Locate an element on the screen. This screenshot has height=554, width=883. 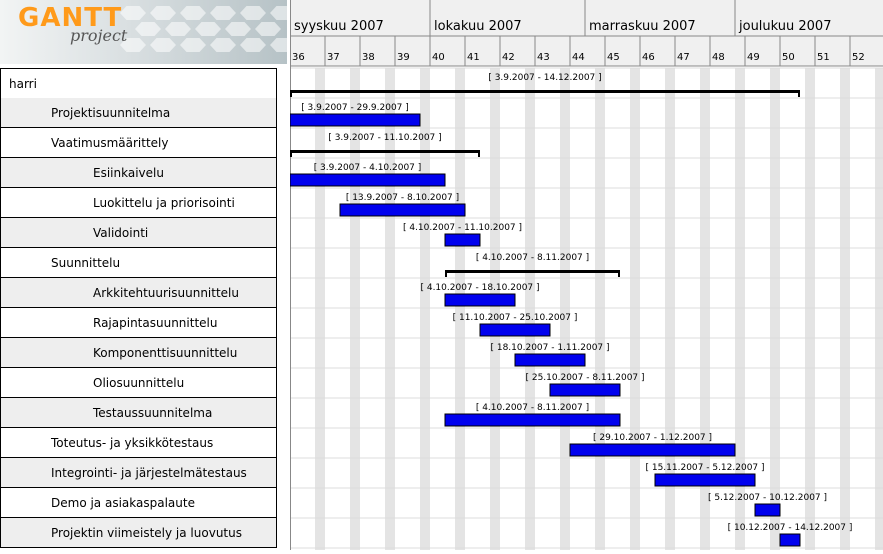
week-label: 51 is located at coordinates (823, 57).